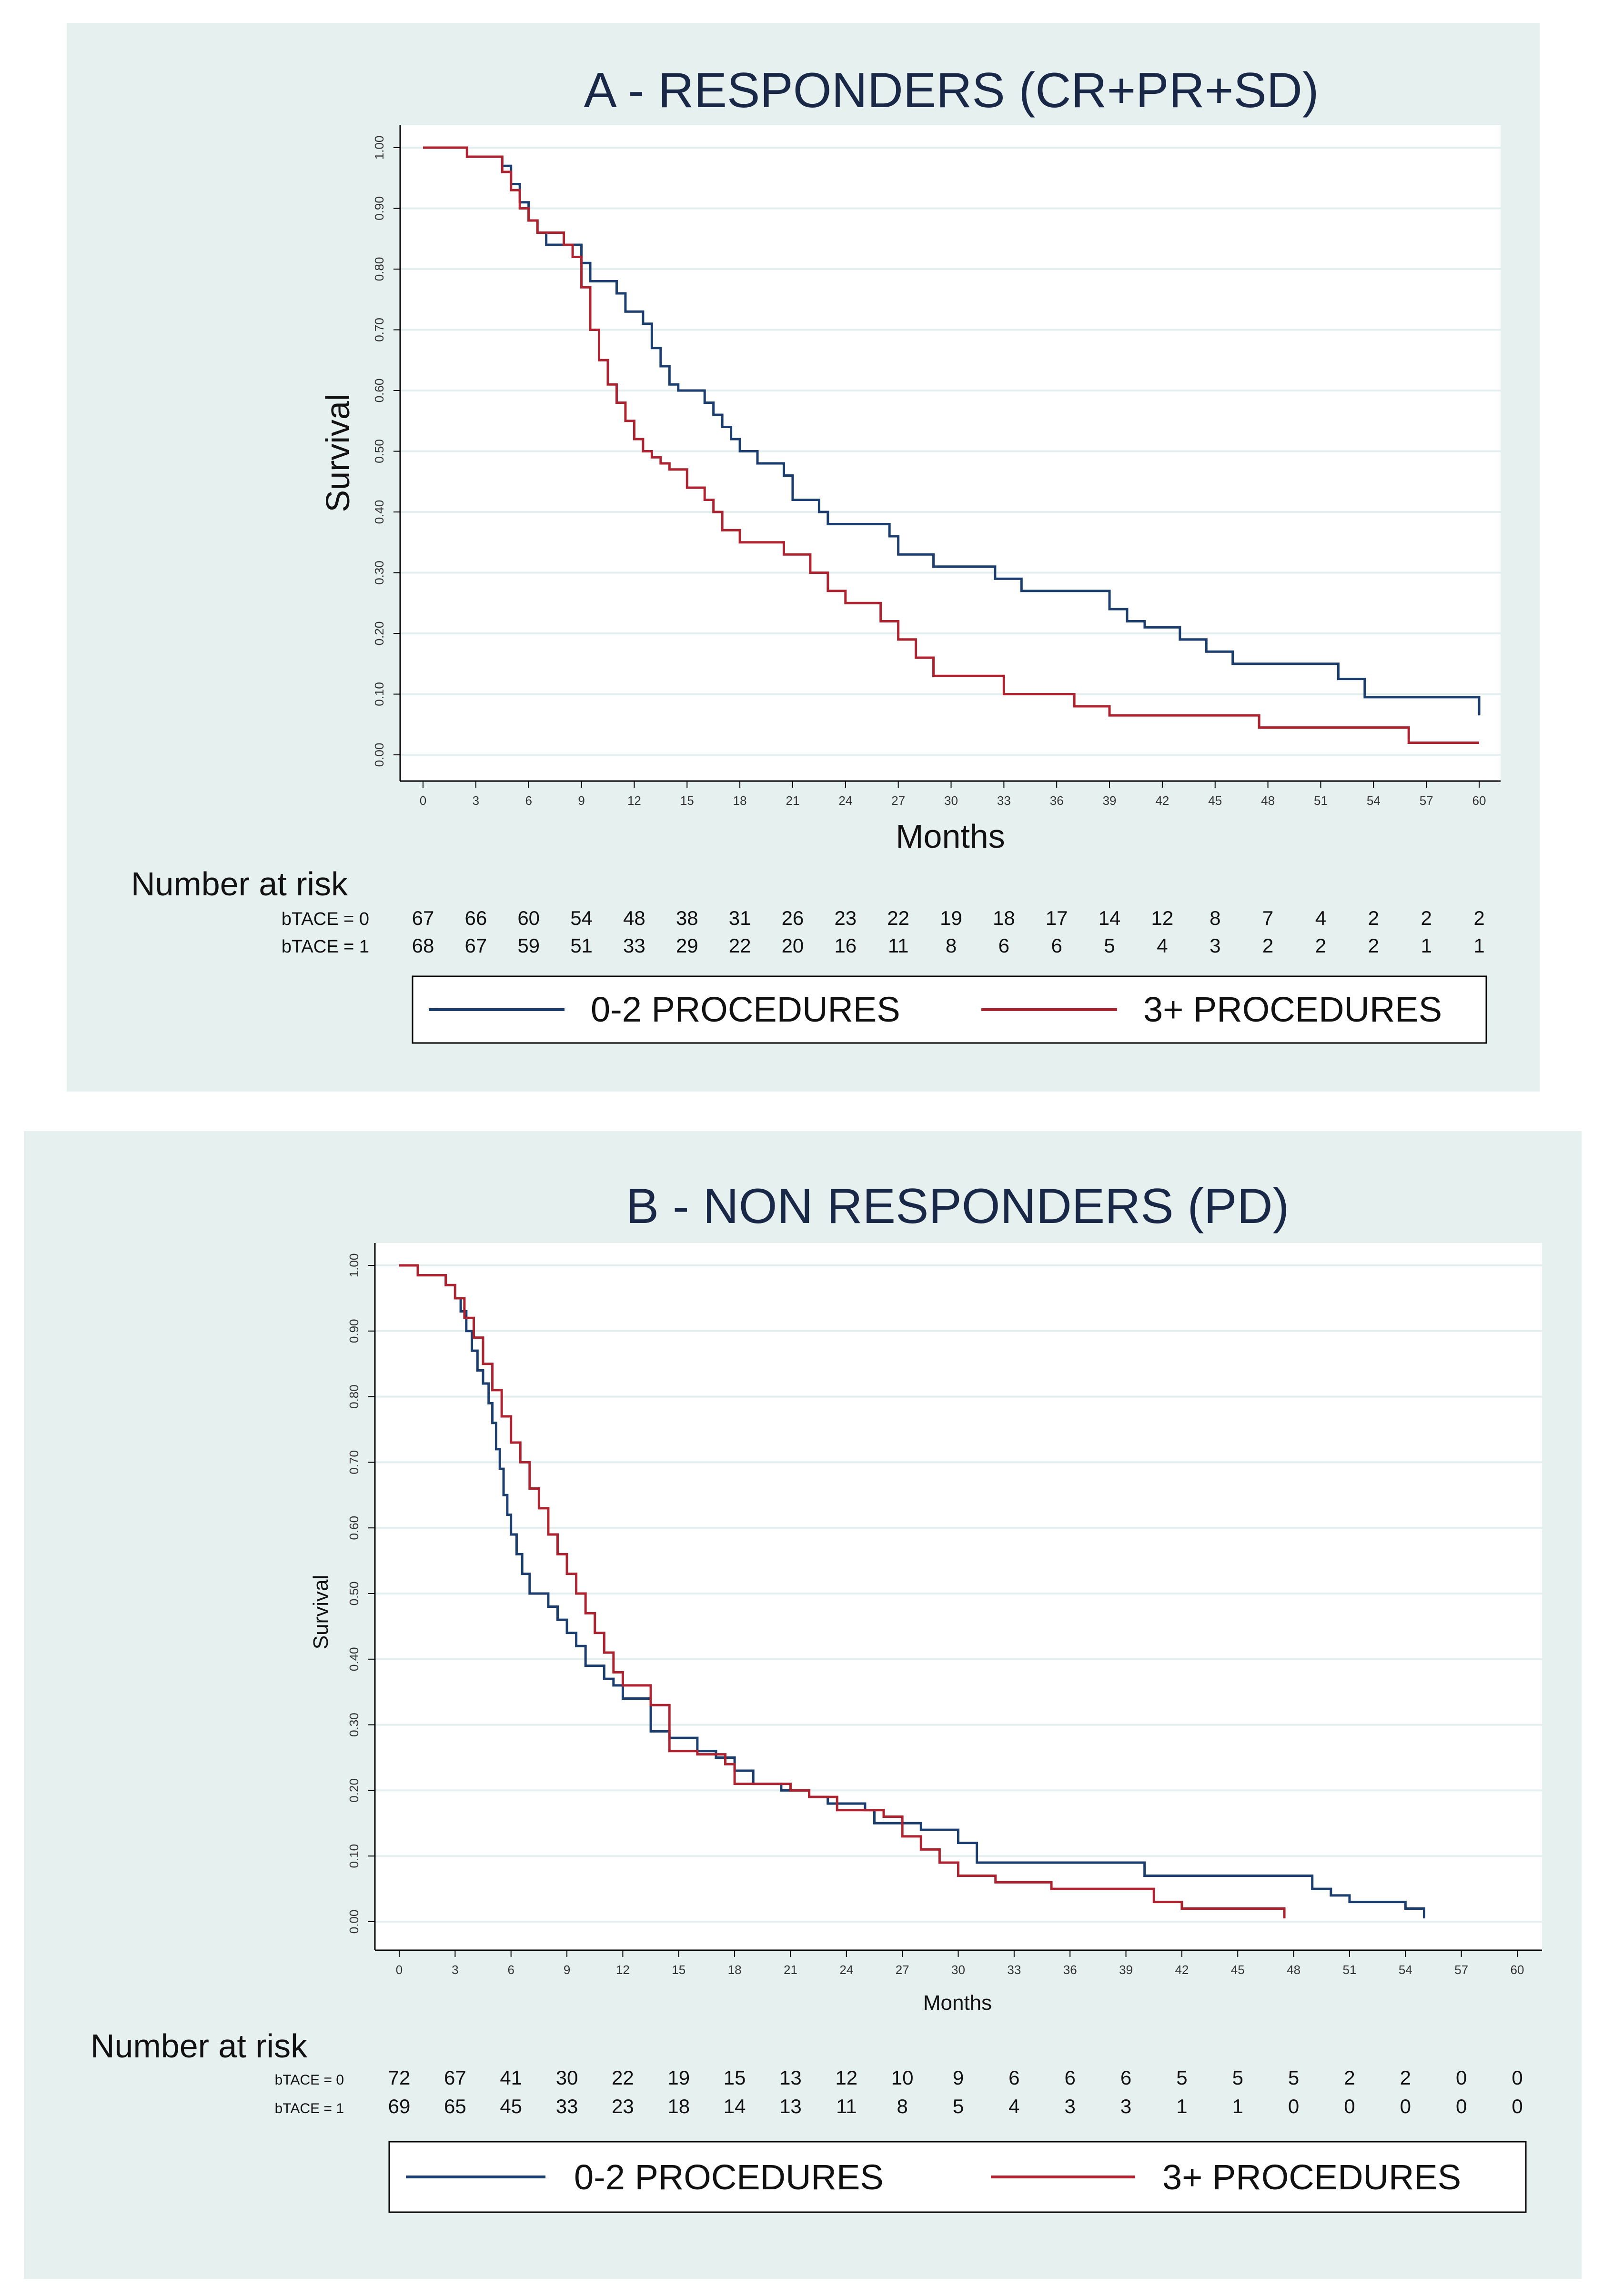  I want to click on panel-a-x-tick-label: 18, so click(740, 800).